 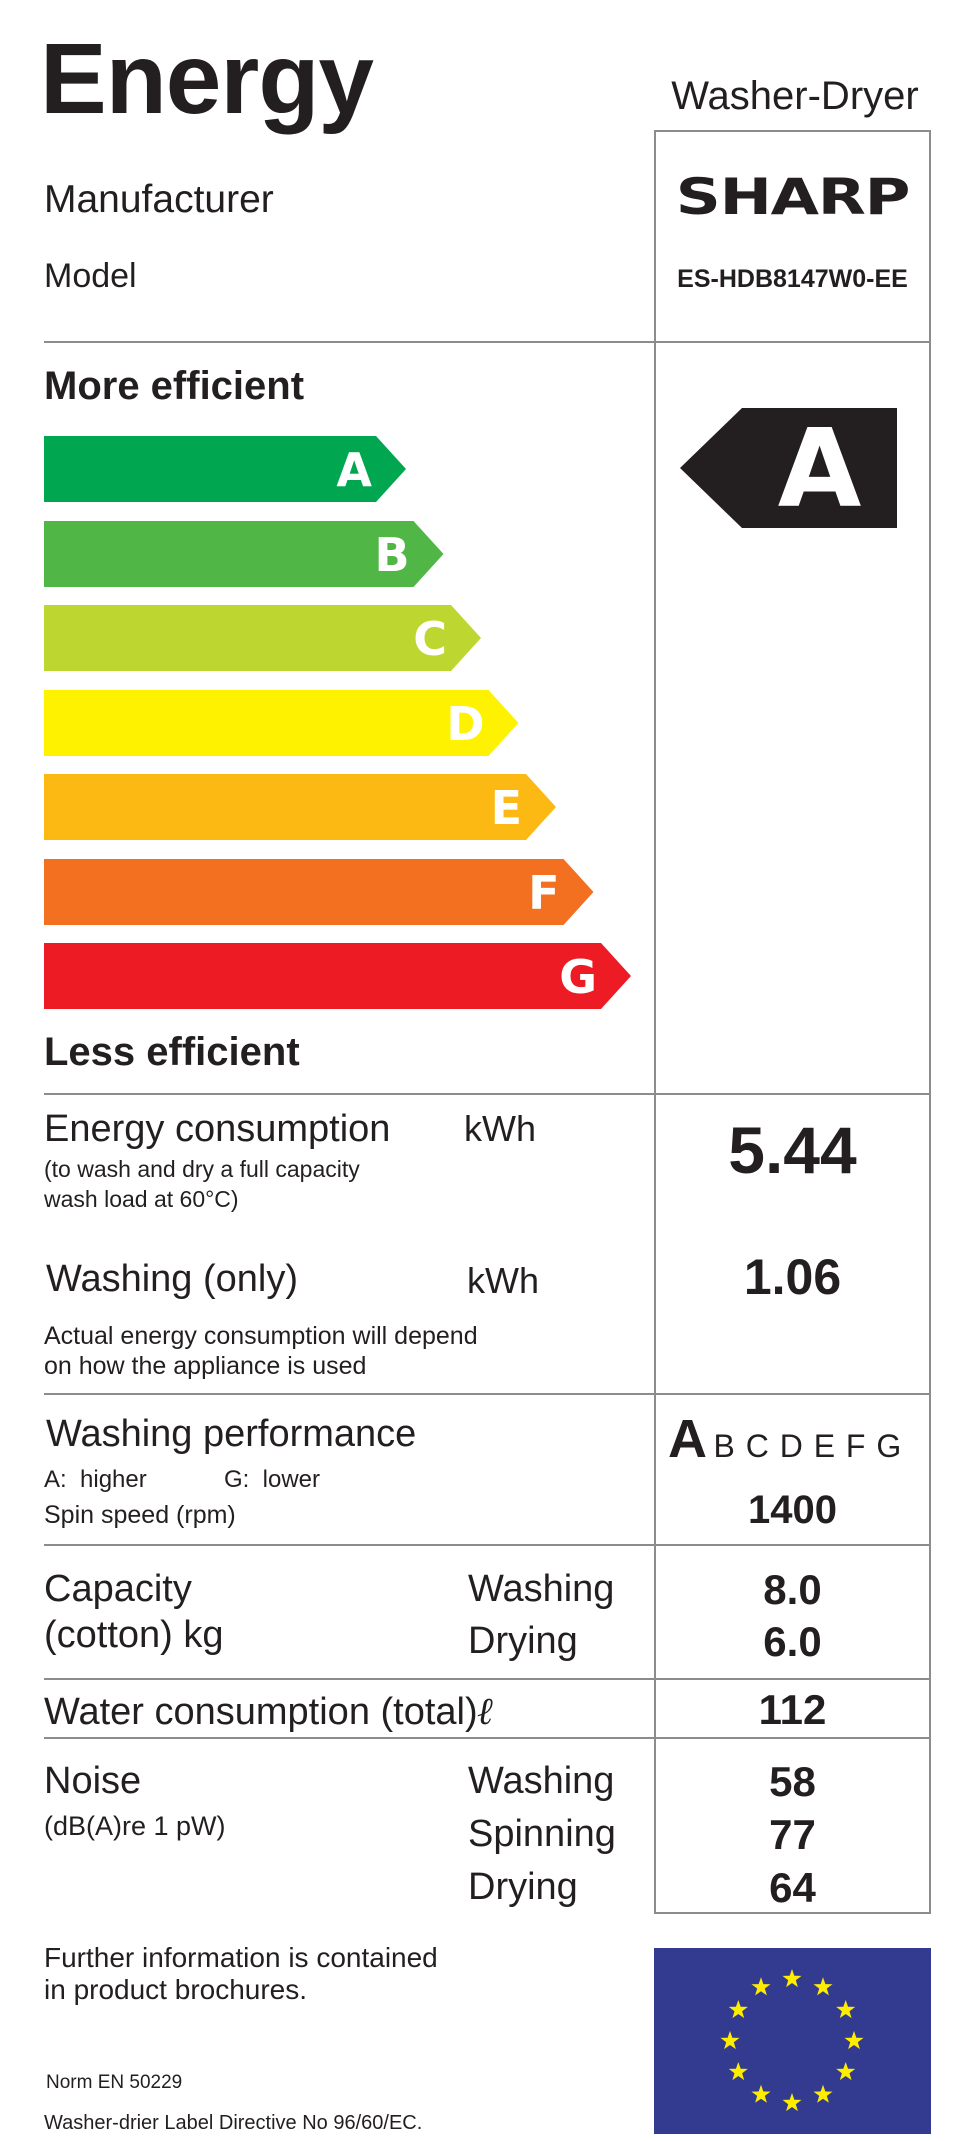 I want to click on efficiency-bar-c: C, so click(x=262, y=638).